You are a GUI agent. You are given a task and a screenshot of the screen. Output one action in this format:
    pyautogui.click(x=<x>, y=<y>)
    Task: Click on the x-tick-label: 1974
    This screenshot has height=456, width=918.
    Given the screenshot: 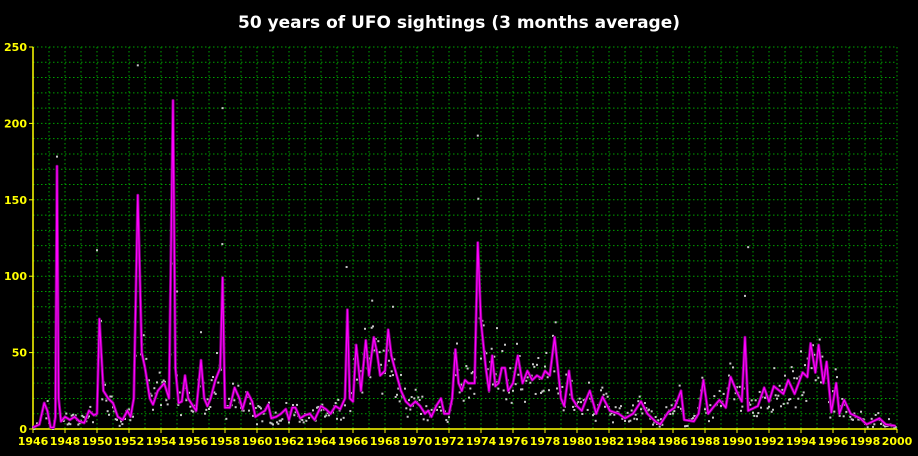 What is the action you would take?
    pyautogui.click(x=481, y=441)
    